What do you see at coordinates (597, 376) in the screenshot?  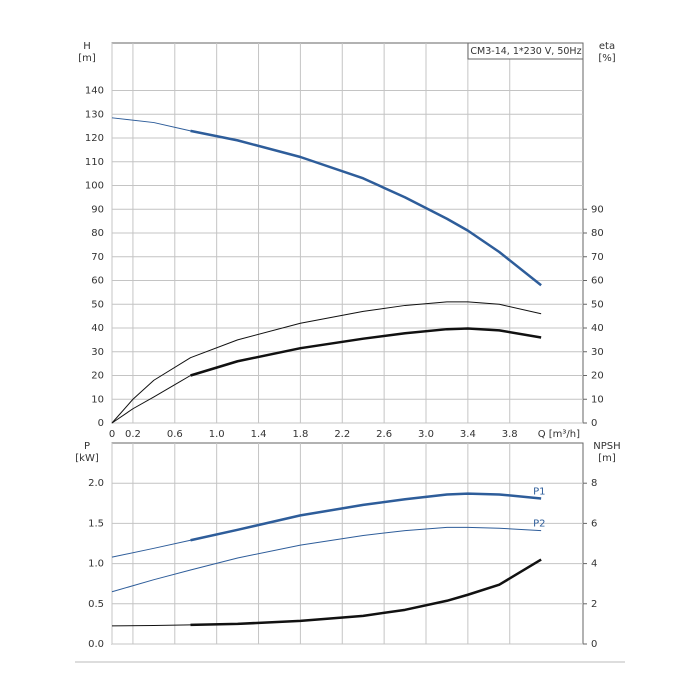 I see `y2-tick-label: 20` at bounding box center [597, 376].